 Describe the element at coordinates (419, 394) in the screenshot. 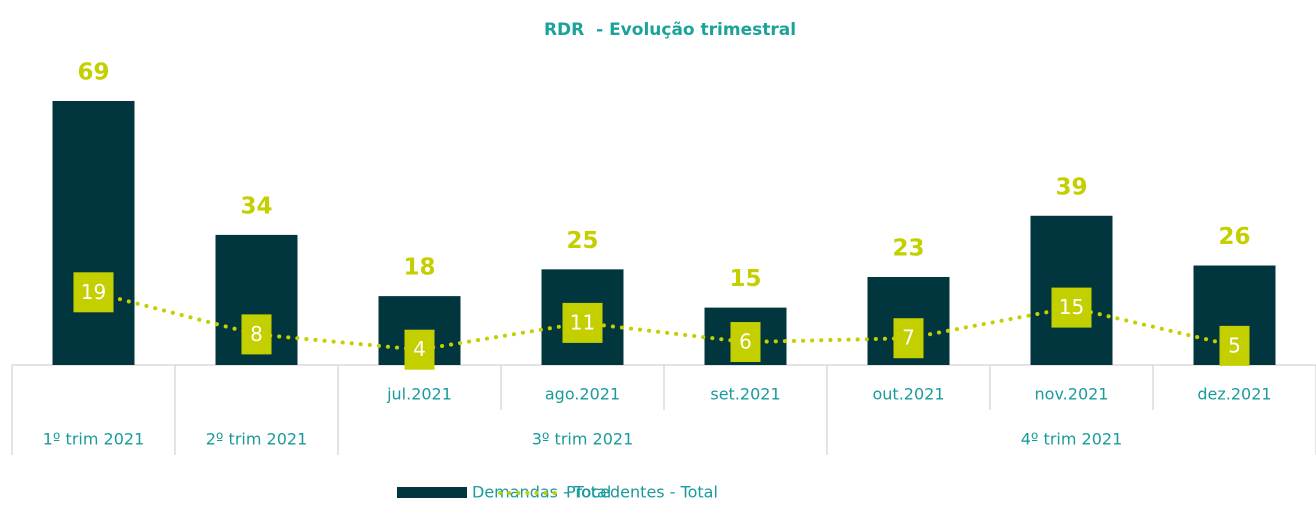

I see `x-tick-label: jul.2021` at that location.